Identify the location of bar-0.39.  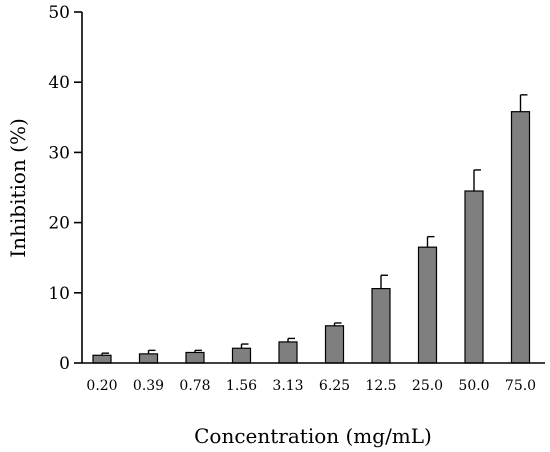
(148, 358).